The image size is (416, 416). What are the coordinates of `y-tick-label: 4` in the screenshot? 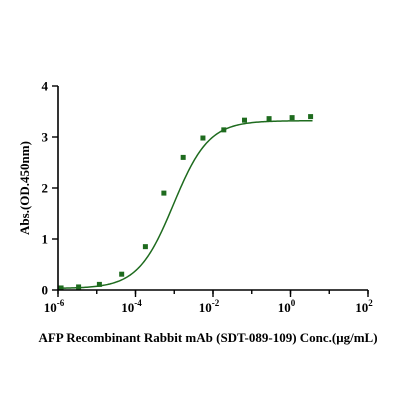 It's located at (45, 86).